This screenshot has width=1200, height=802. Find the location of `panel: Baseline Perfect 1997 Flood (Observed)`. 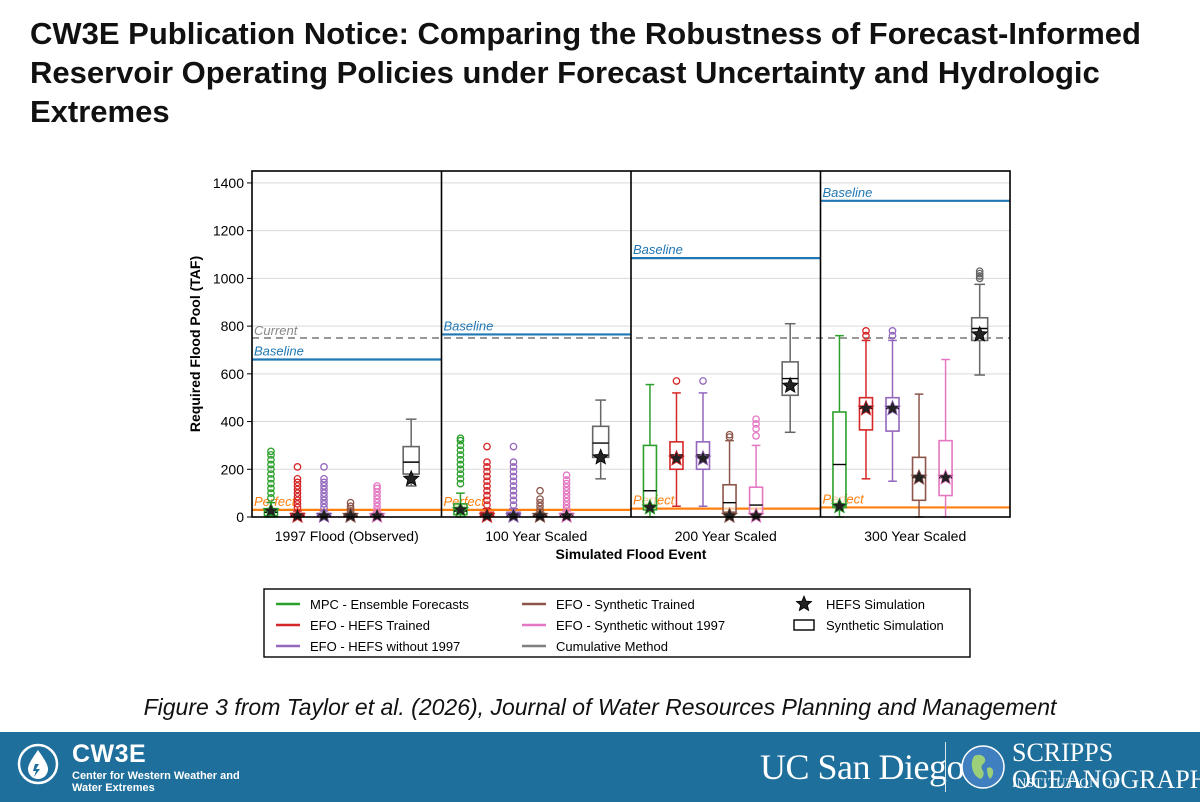

panel: Baseline Perfect 1997 Flood (Observed) is located at coordinates (347, 444).